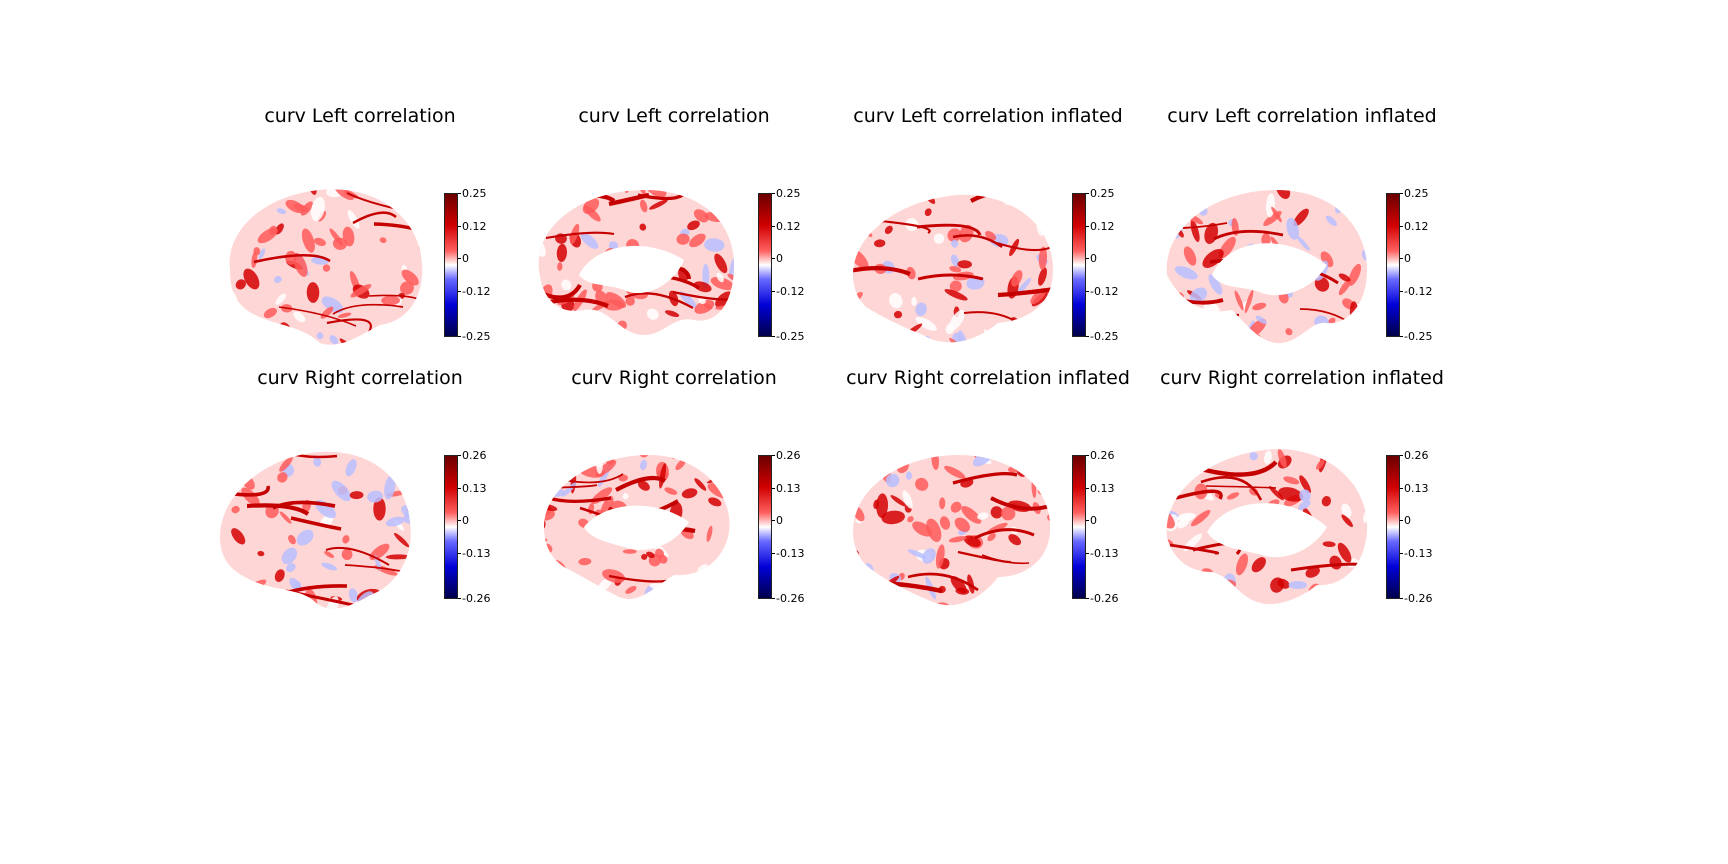  What do you see at coordinates (1302, 116) in the screenshot?
I see `panel-title: curv Left correlation inflated` at bounding box center [1302, 116].